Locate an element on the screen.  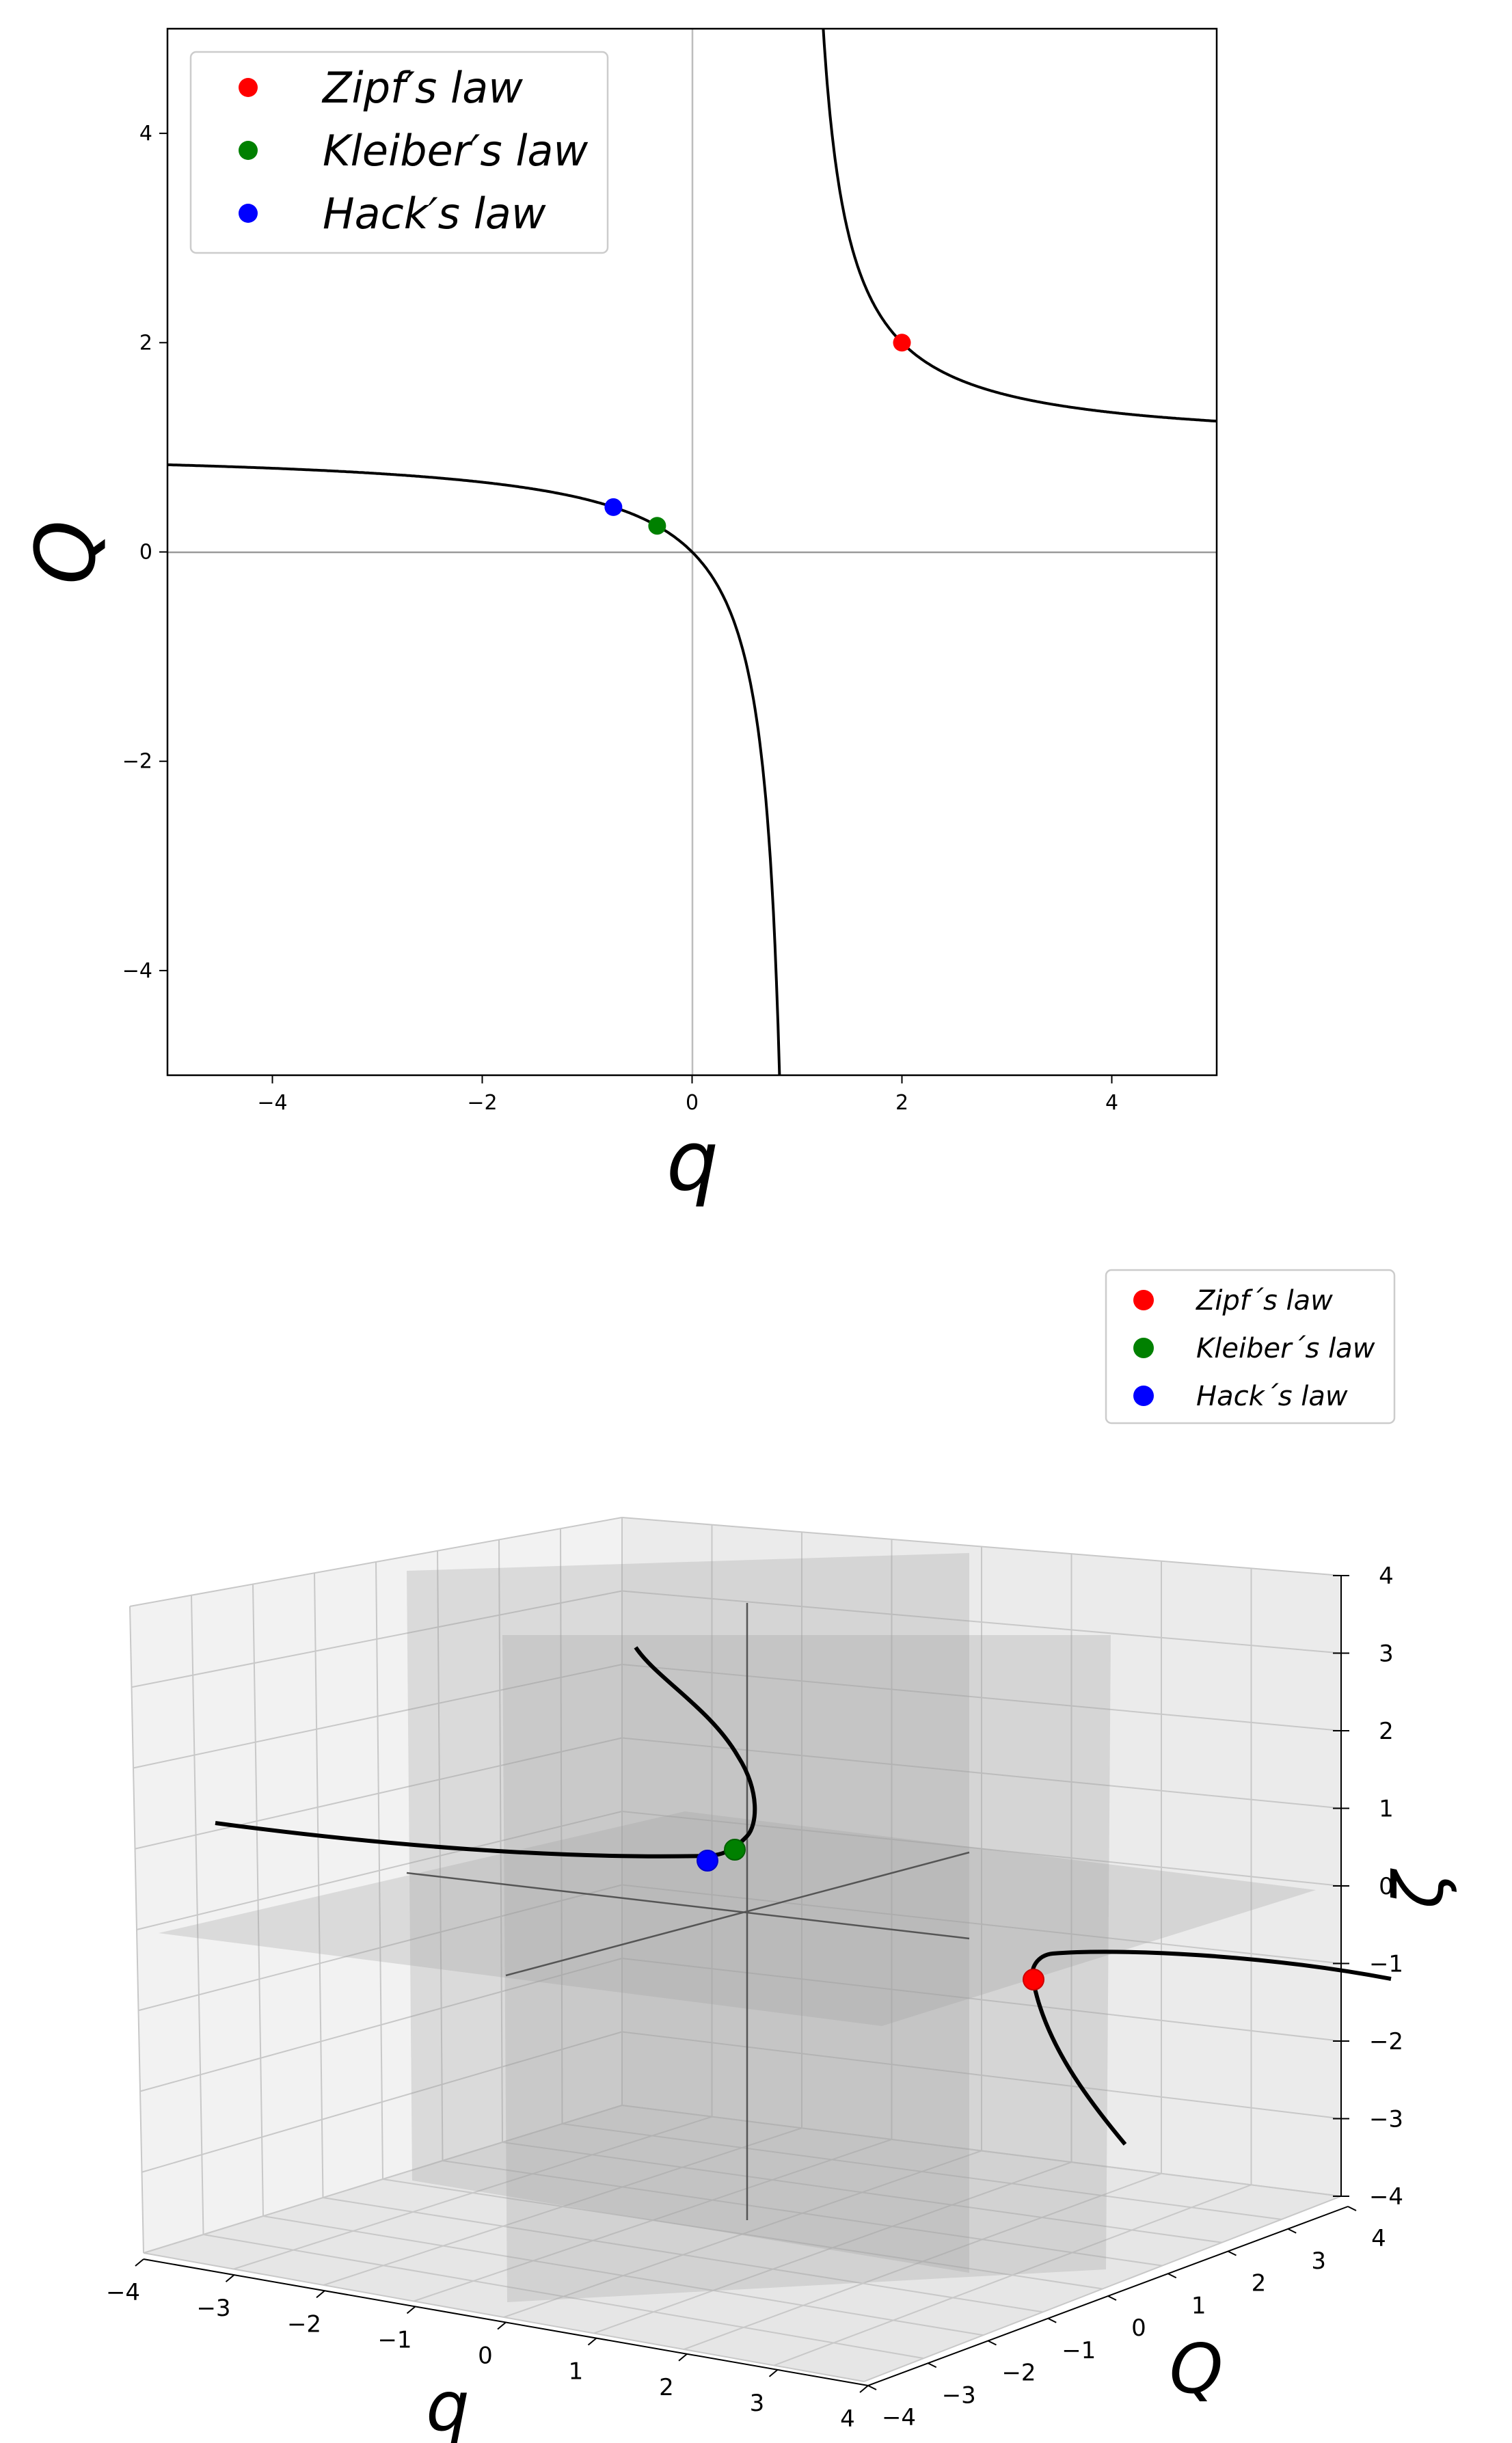
point-2d-zipf is located at coordinates (902, 343).